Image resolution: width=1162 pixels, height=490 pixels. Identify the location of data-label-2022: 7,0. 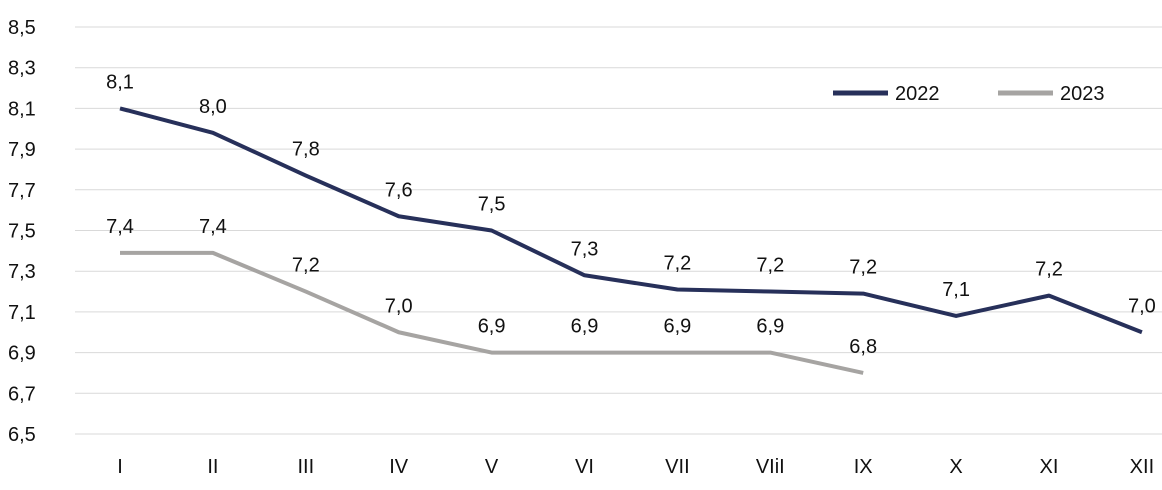
(1142, 306).